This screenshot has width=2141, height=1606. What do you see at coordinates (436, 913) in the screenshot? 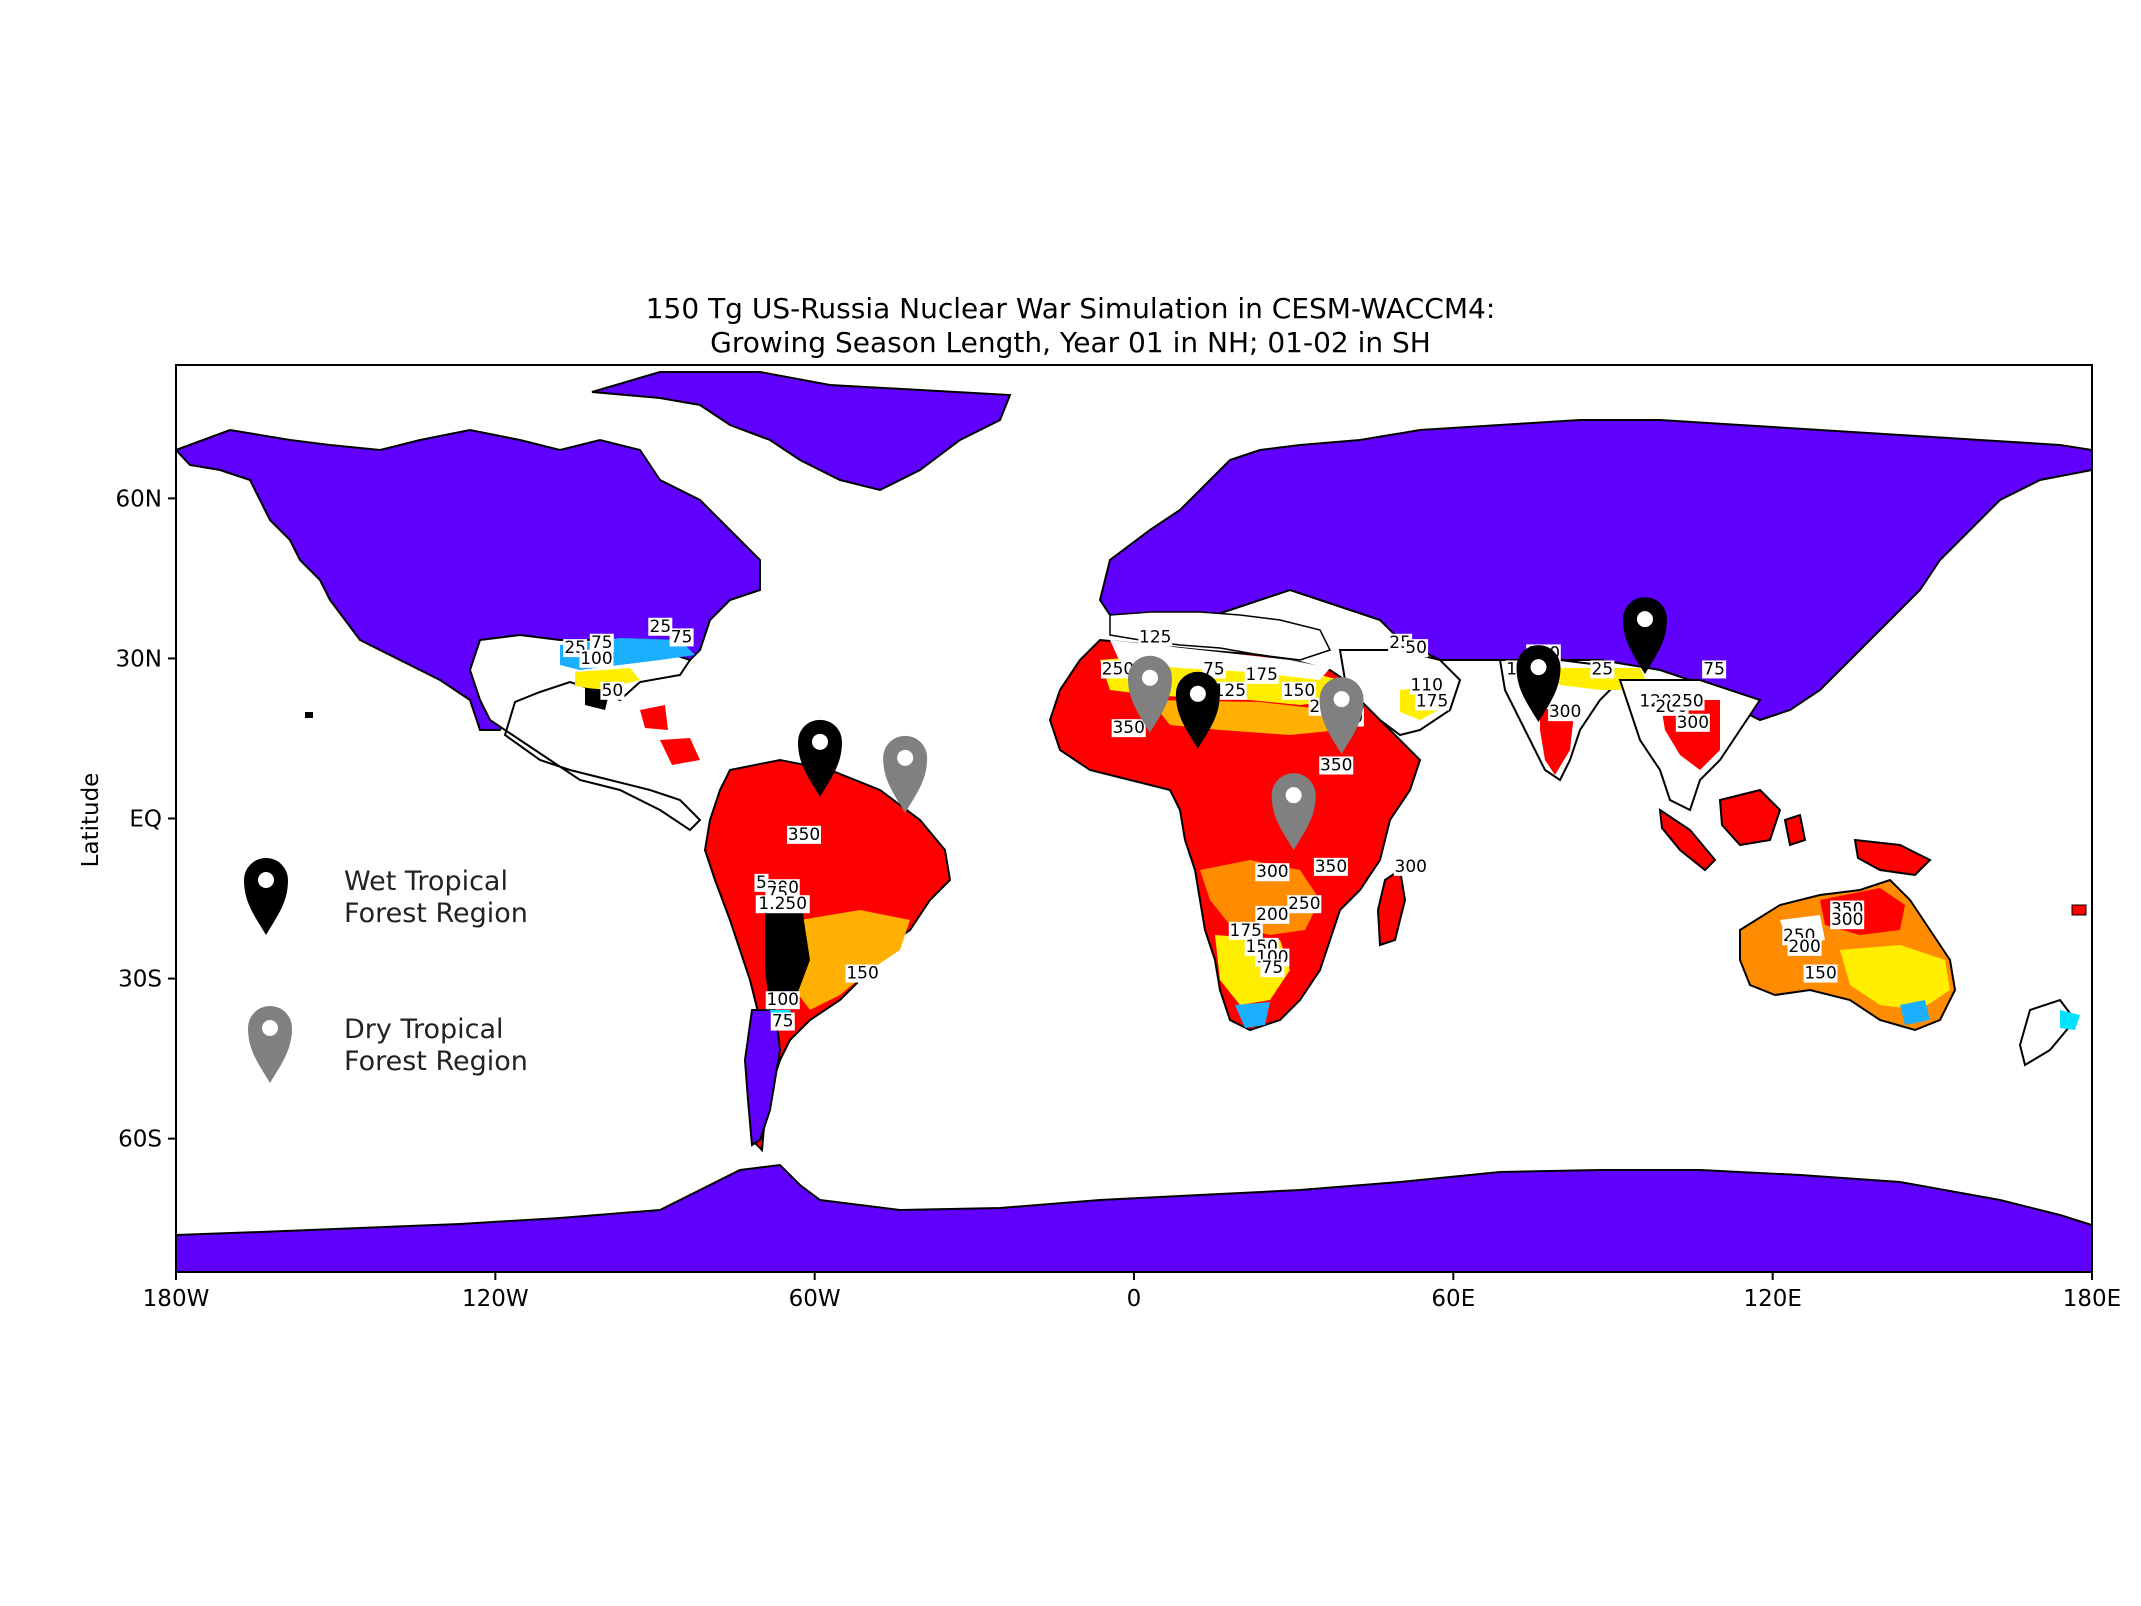
I see `legend-wet-line-2: Forest Region` at bounding box center [436, 913].